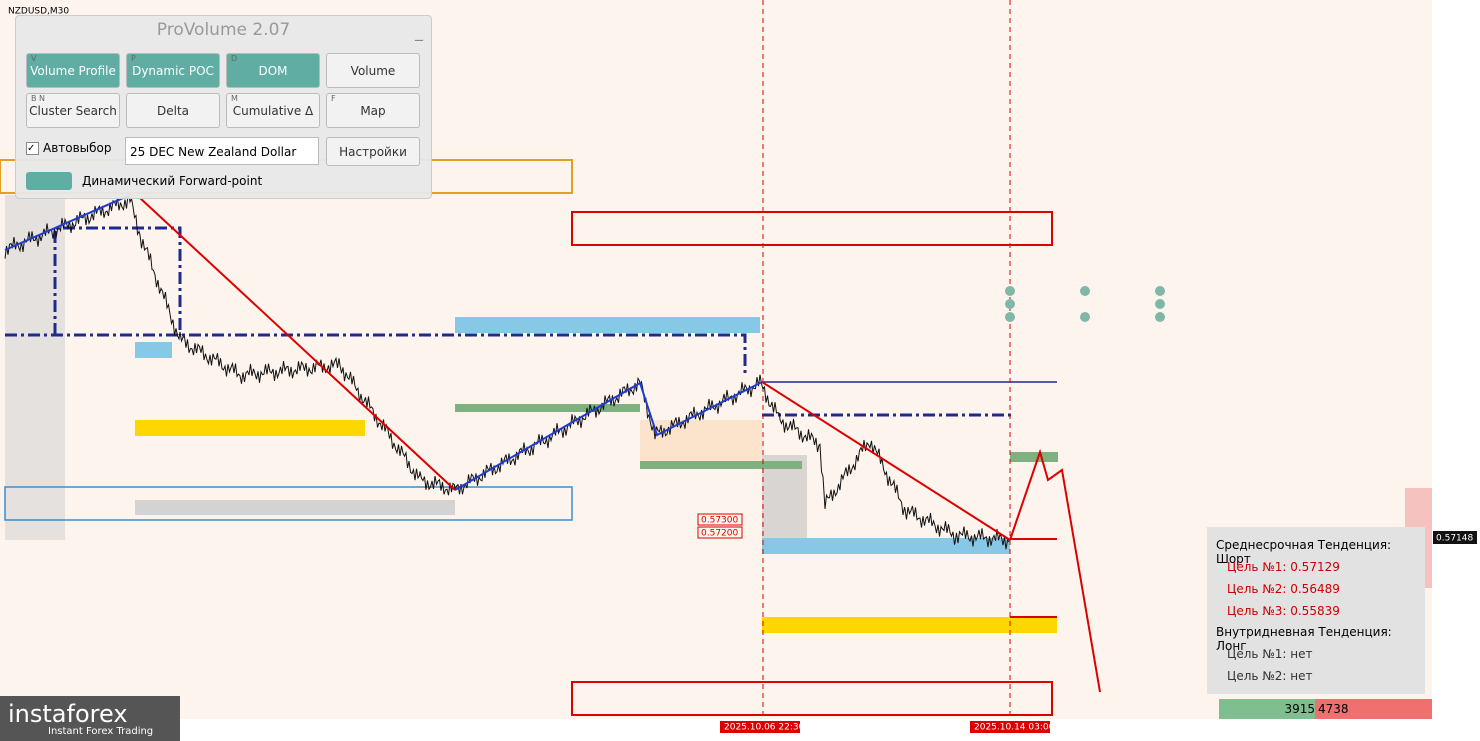 The image size is (1480, 741). What do you see at coordinates (38, 98) in the screenshot?
I see `button-key: B N` at bounding box center [38, 98].